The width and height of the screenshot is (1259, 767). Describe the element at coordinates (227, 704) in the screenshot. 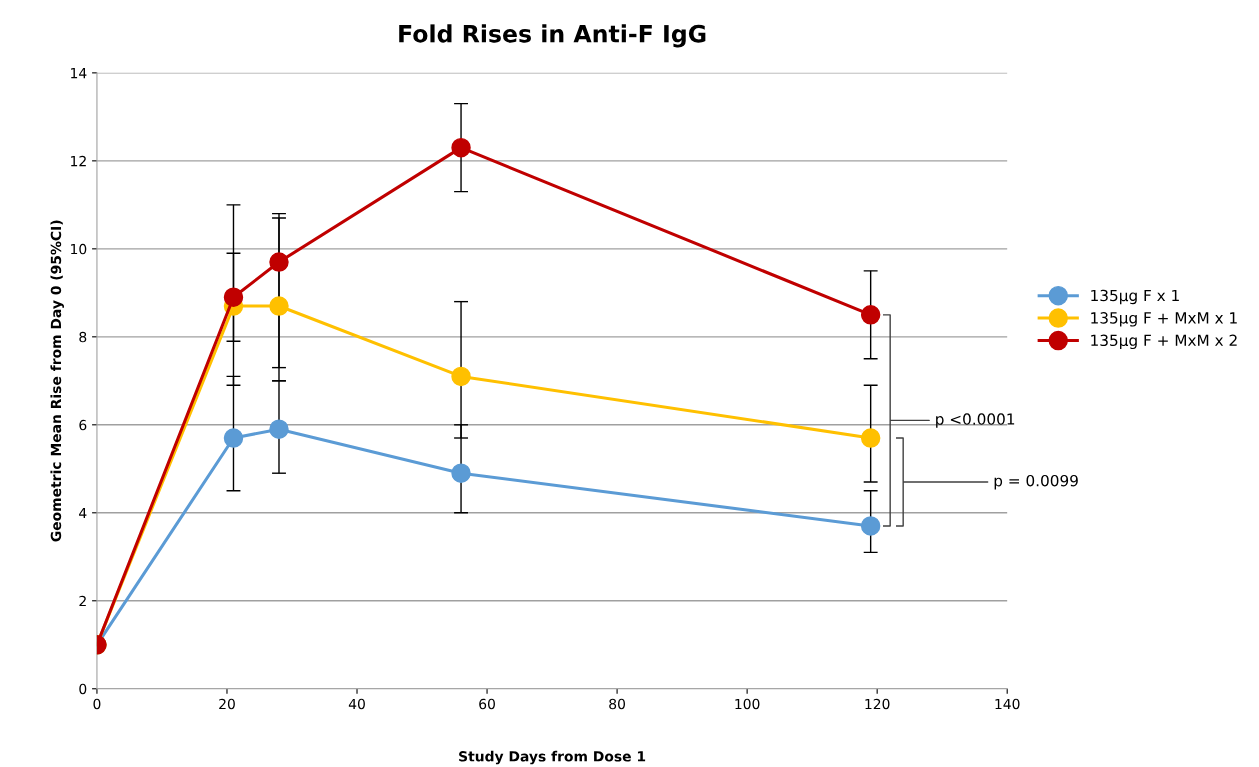

I see `x-tick-label: 20` at that location.